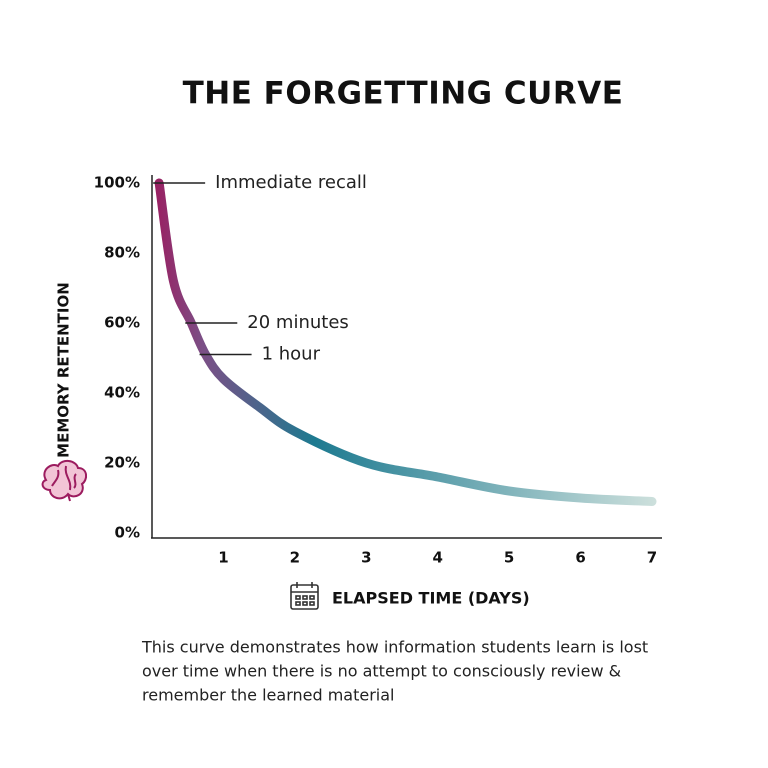  I want to click on x-tick-label: 1, so click(223, 558).